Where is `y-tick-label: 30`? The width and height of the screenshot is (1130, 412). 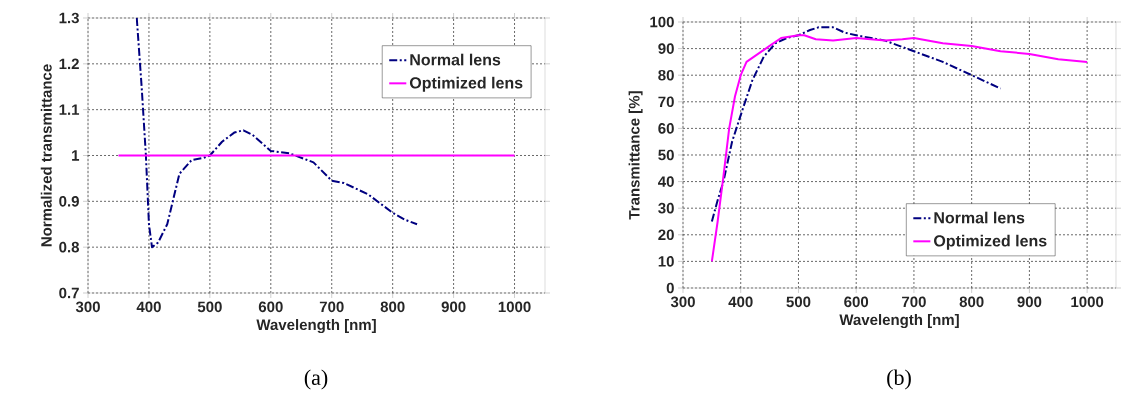
y-tick-label: 30 is located at coordinates (666, 208).